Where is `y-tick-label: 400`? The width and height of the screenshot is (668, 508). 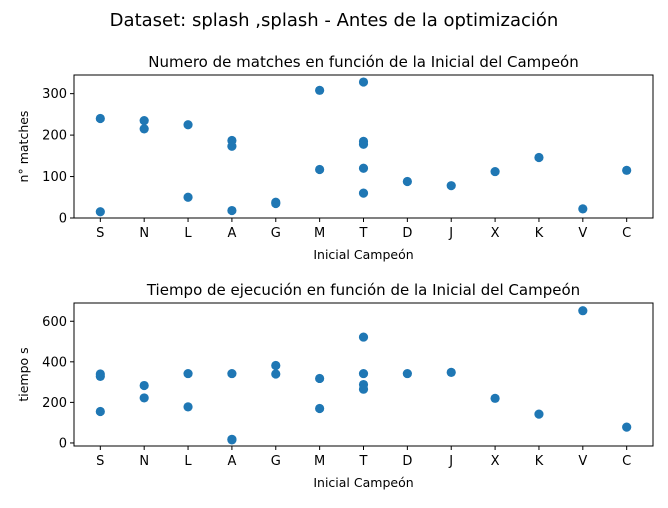
y-tick-label: 400 is located at coordinates (54, 362).